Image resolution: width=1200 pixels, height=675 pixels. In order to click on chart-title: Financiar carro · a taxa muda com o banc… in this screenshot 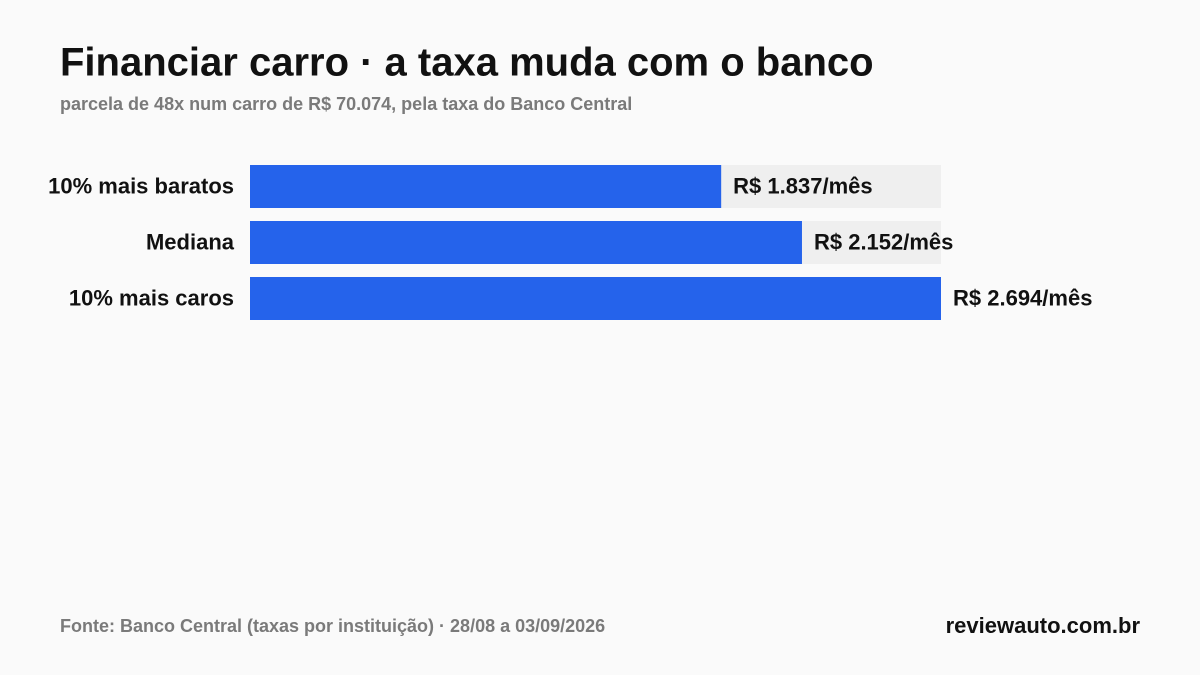, I will do `click(467, 63)`.